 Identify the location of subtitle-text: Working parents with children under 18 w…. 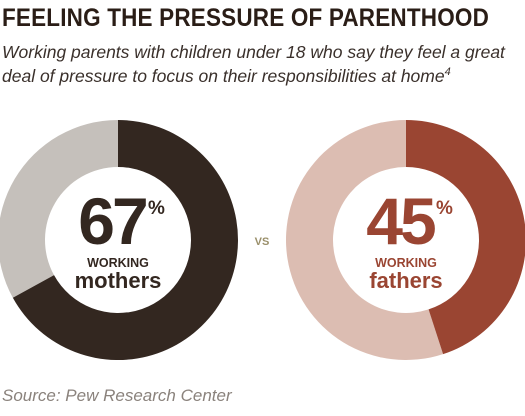
(253, 64).